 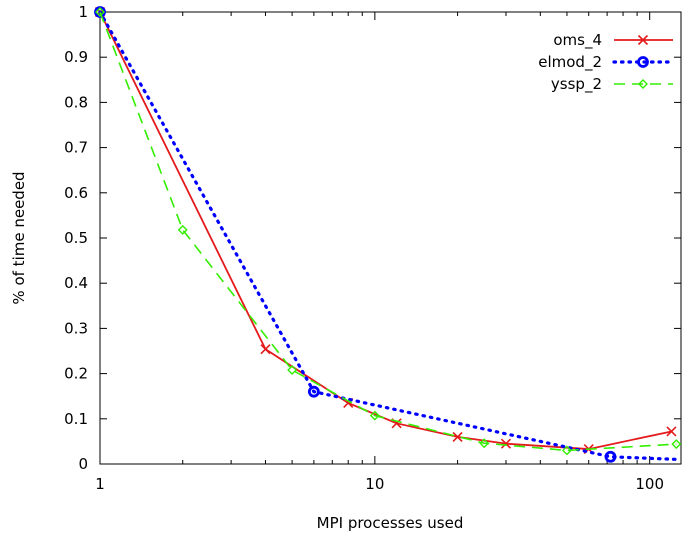 I want to click on legend-entry-elmod_2: elmod_2, so click(x=606, y=62).